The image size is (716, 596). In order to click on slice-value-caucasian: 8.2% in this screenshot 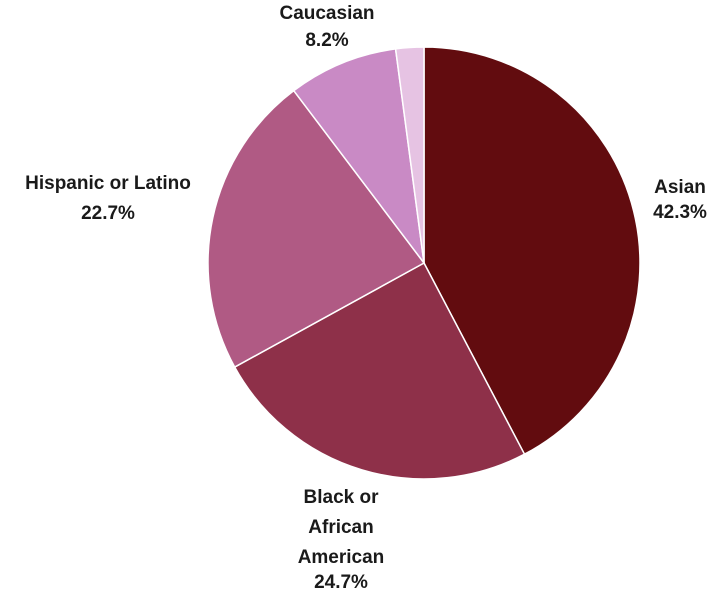, I will do `click(326, 40)`.